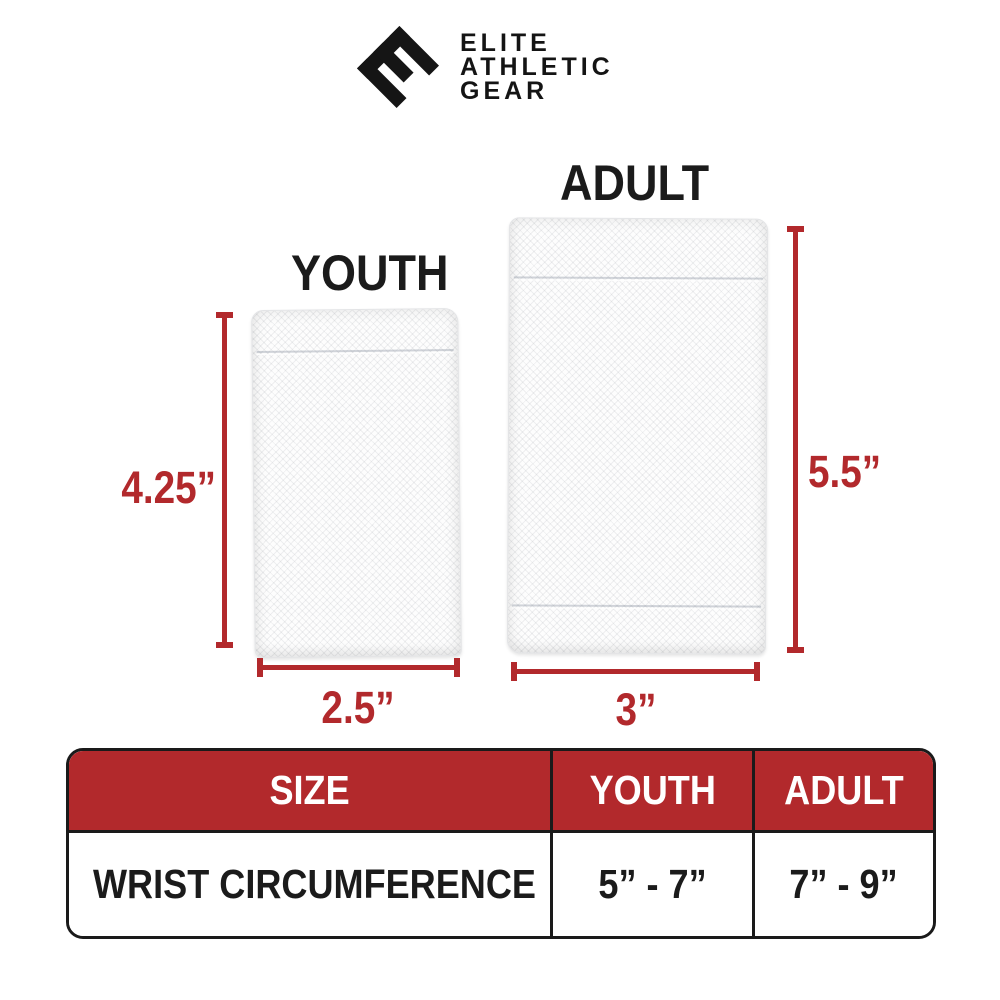  I want to click on youth-wristband-image, so click(356, 483).